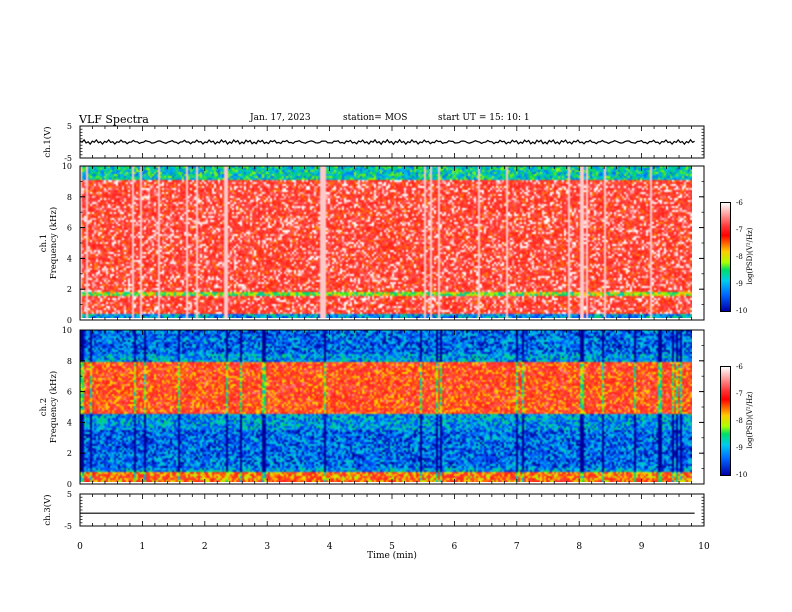  What do you see at coordinates (392, 555) in the screenshot?
I see `x-axis-label: Time (min)` at bounding box center [392, 555].